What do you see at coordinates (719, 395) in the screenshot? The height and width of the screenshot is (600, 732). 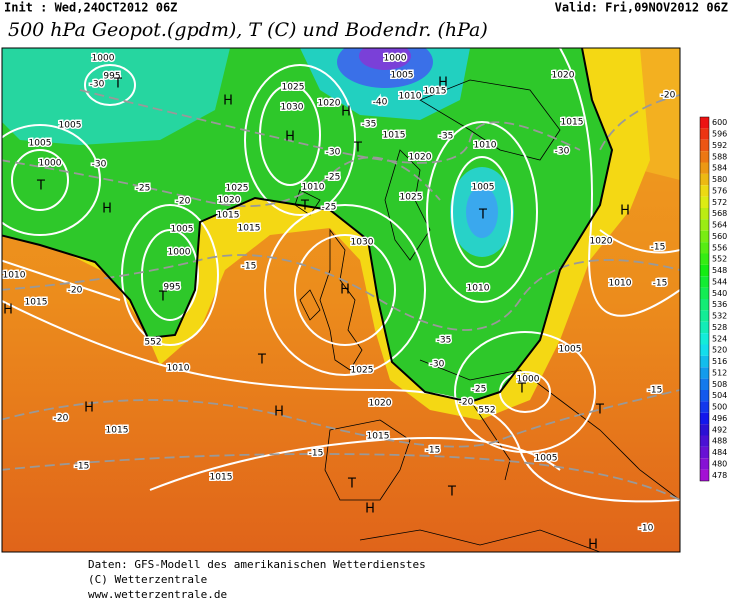 I see `colorbar-label: 504` at bounding box center [719, 395].